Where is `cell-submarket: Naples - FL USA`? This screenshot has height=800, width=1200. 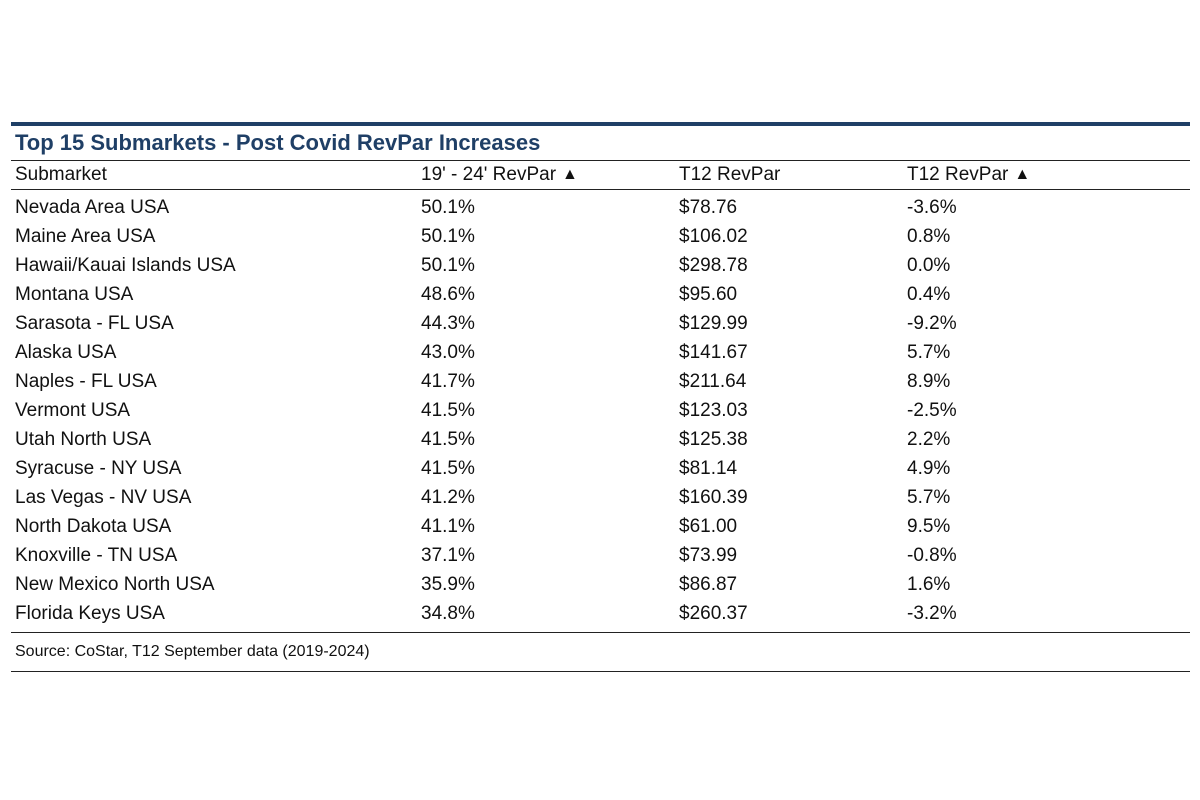 cell-submarket: Naples - FL USA is located at coordinates (86, 381).